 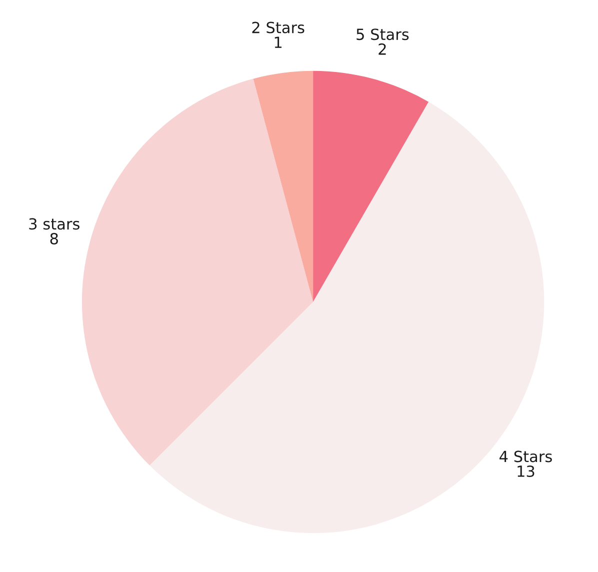 What do you see at coordinates (278, 42) in the screenshot?
I see `data-label: 1` at bounding box center [278, 42].